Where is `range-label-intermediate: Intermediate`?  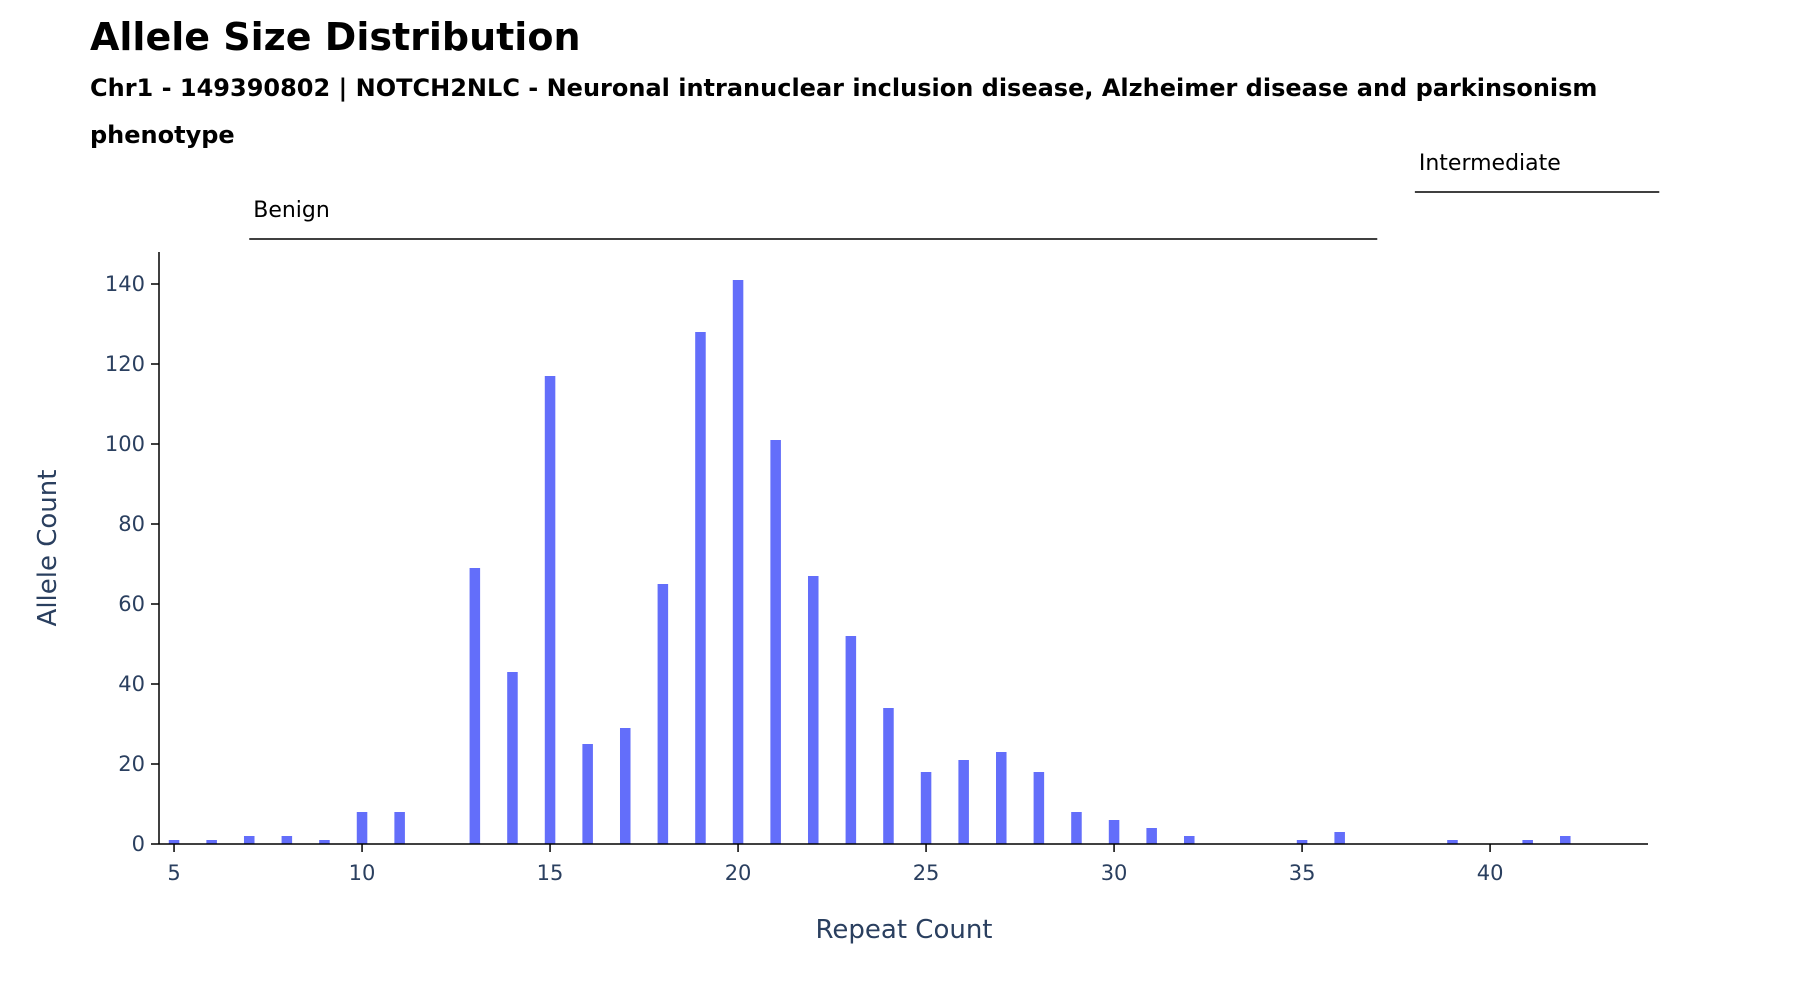 range-label-intermediate: Intermediate is located at coordinates (1490, 163).